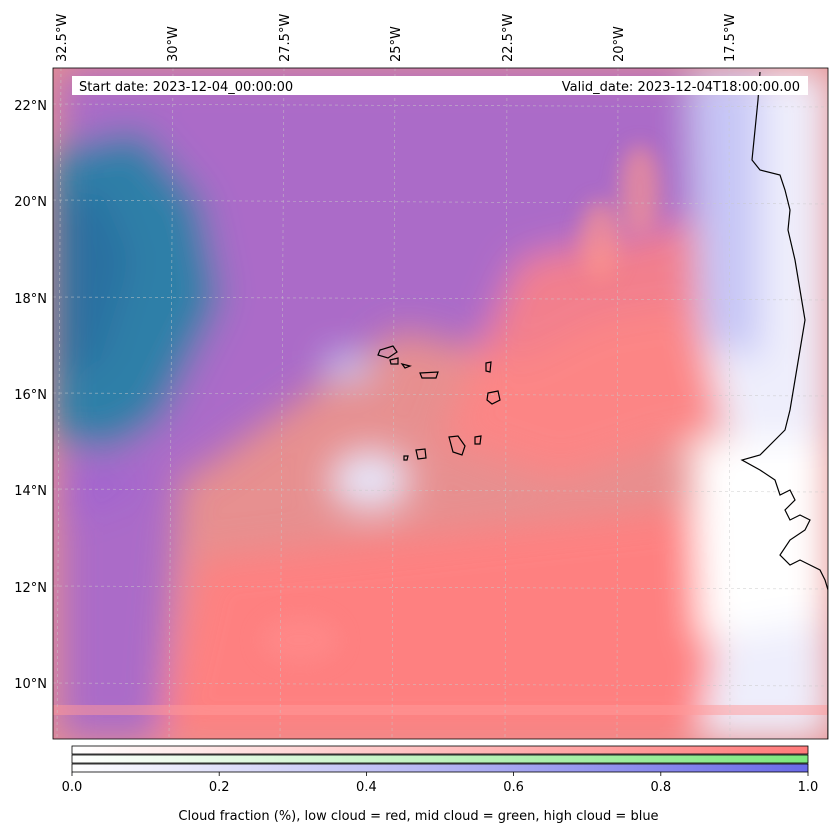 This screenshot has height=836, width=837. I want to click on coastline, so click(784, 405).